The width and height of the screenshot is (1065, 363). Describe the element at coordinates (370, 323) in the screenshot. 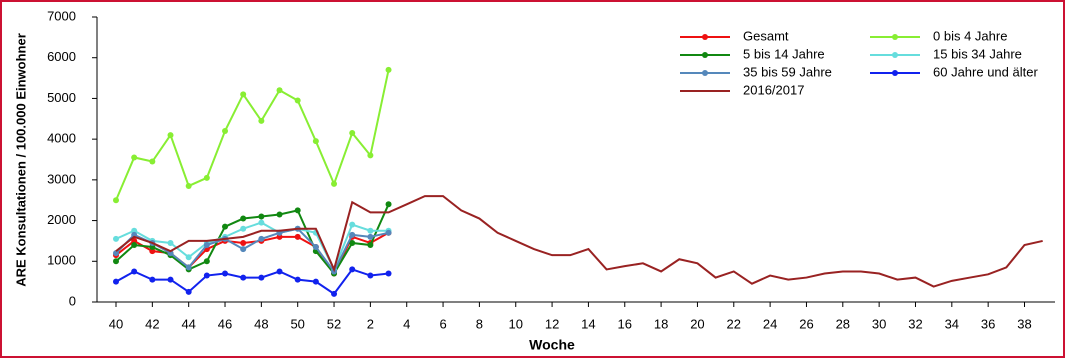

I see `x-tick-label: 2` at that location.